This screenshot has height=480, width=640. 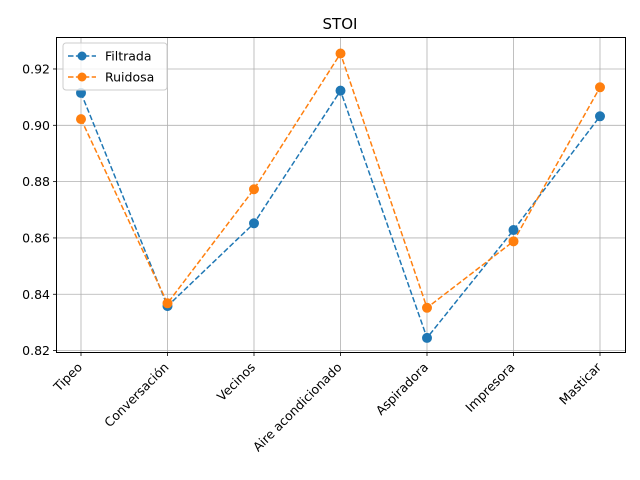 I want to click on legend-box, so click(x=115, y=66).